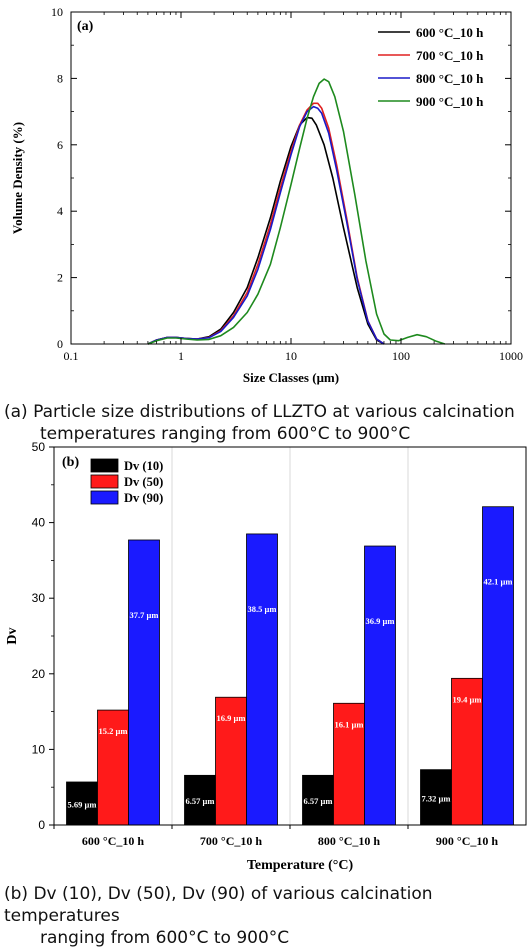 The image size is (529, 949). What do you see at coordinates (349, 724) in the screenshot?
I see `bar-data-label: 16.1 μm` at bounding box center [349, 724].